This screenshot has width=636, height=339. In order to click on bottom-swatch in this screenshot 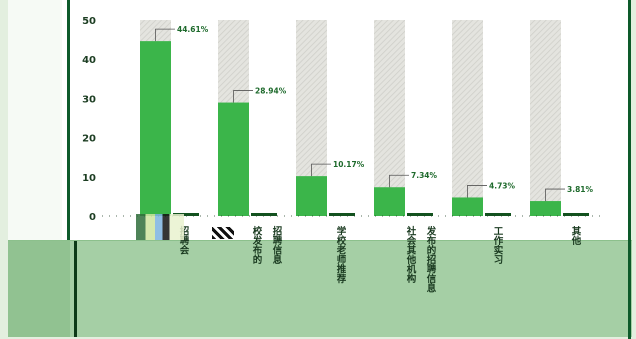, I will do `click(39, 289)`.